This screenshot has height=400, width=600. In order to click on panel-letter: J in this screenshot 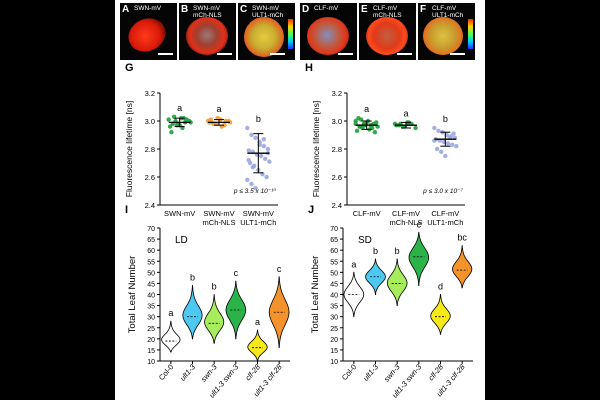, I will do `click(311, 210)`.